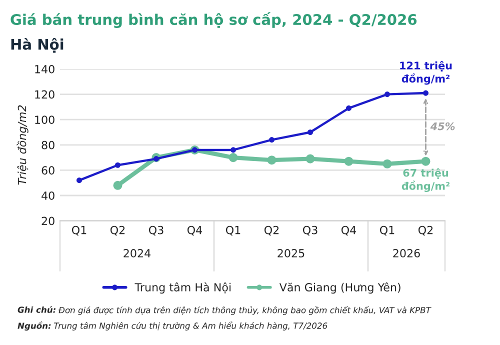  Describe the element at coordinates (406, 253) in the screenshot. I see `text: 2026` at that location.